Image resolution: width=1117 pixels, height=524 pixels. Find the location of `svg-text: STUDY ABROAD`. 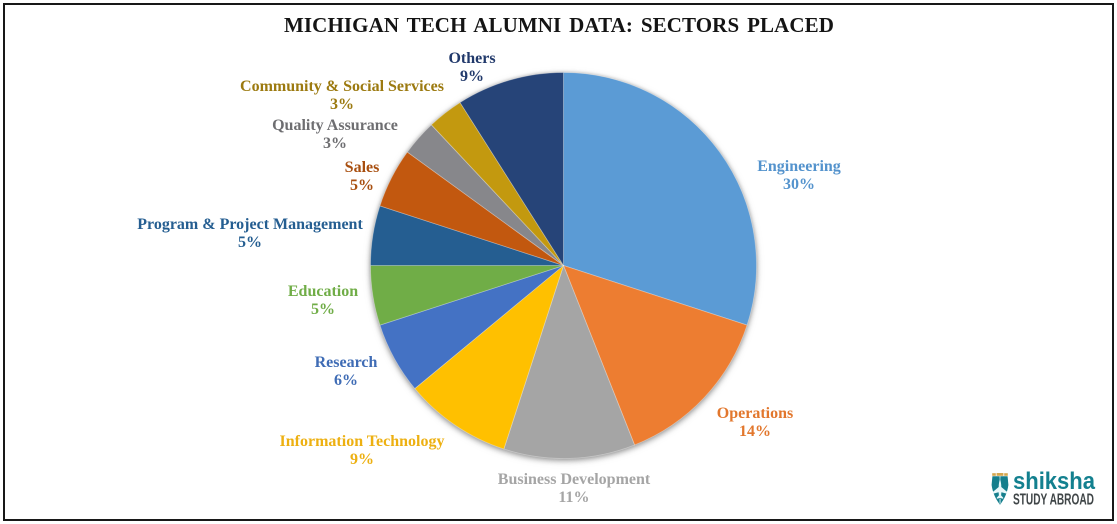

svg-text: STUDY ABROAD is located at coordinates (1053, 500).